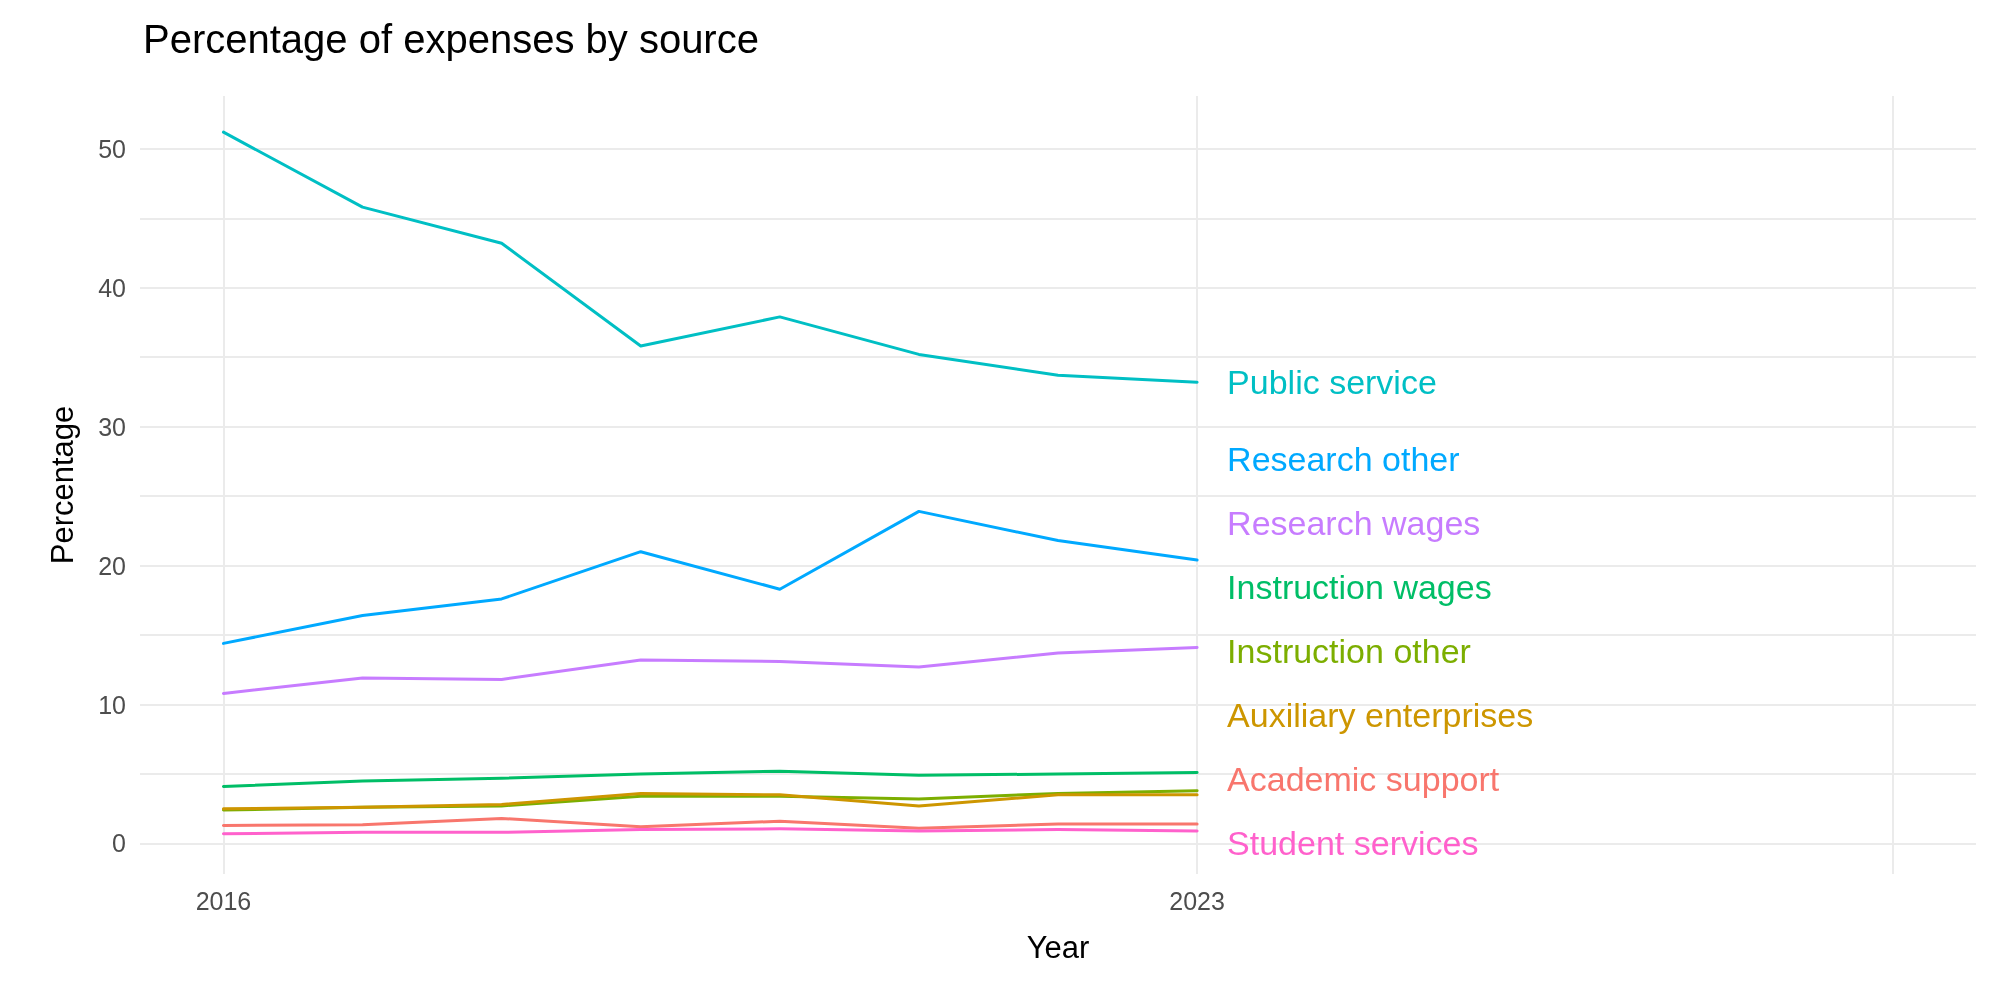  Describe the element at coordinates (1380, 715) in the screenshot. I see `series-label: Auxiliary enterprises` at that location.